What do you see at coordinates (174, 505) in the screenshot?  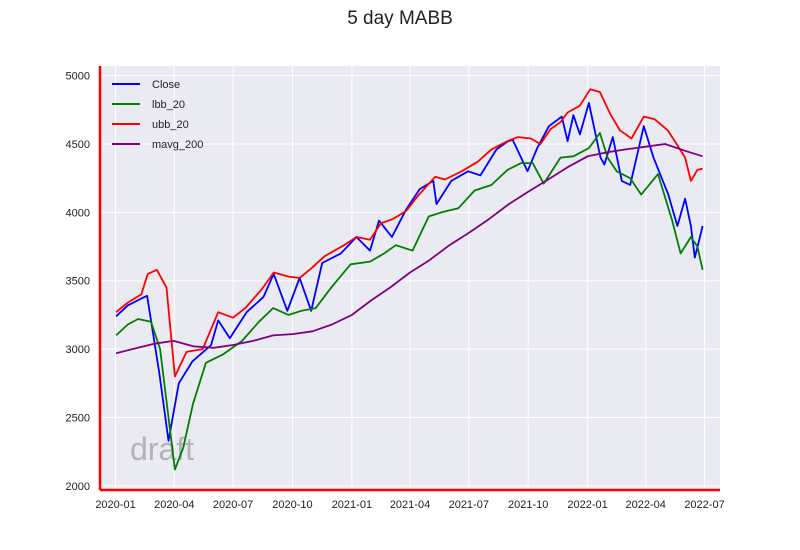 I see `x-tick-label: 2020-04` at bounding box center [174, 505].